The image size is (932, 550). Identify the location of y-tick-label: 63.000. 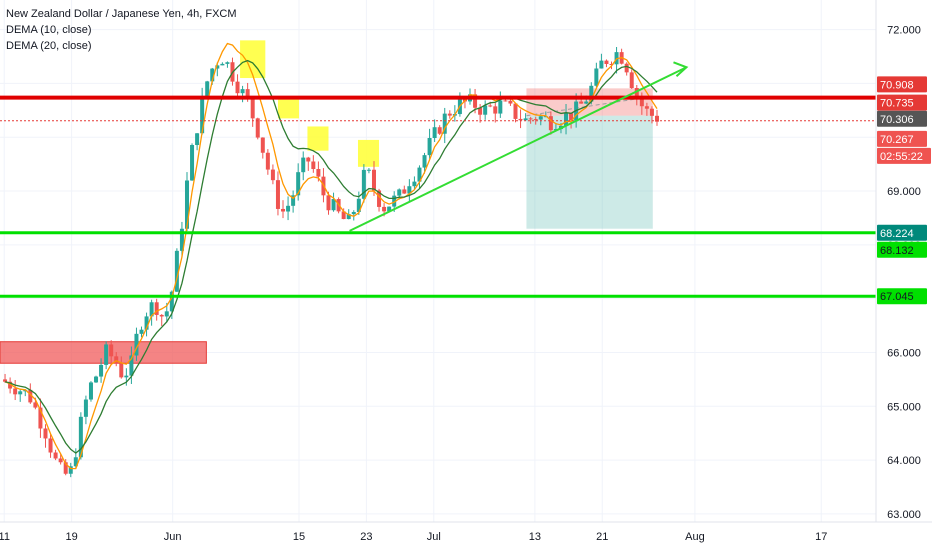
(904, 515).